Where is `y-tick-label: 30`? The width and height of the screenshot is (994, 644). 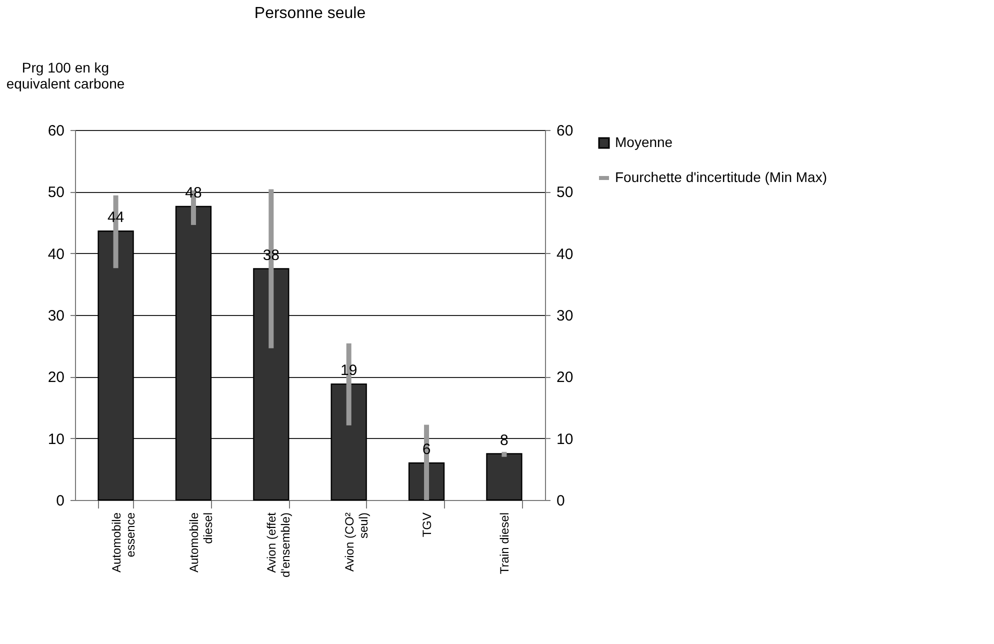 y-tick-label: 30 is located at coordinates (56, 316).